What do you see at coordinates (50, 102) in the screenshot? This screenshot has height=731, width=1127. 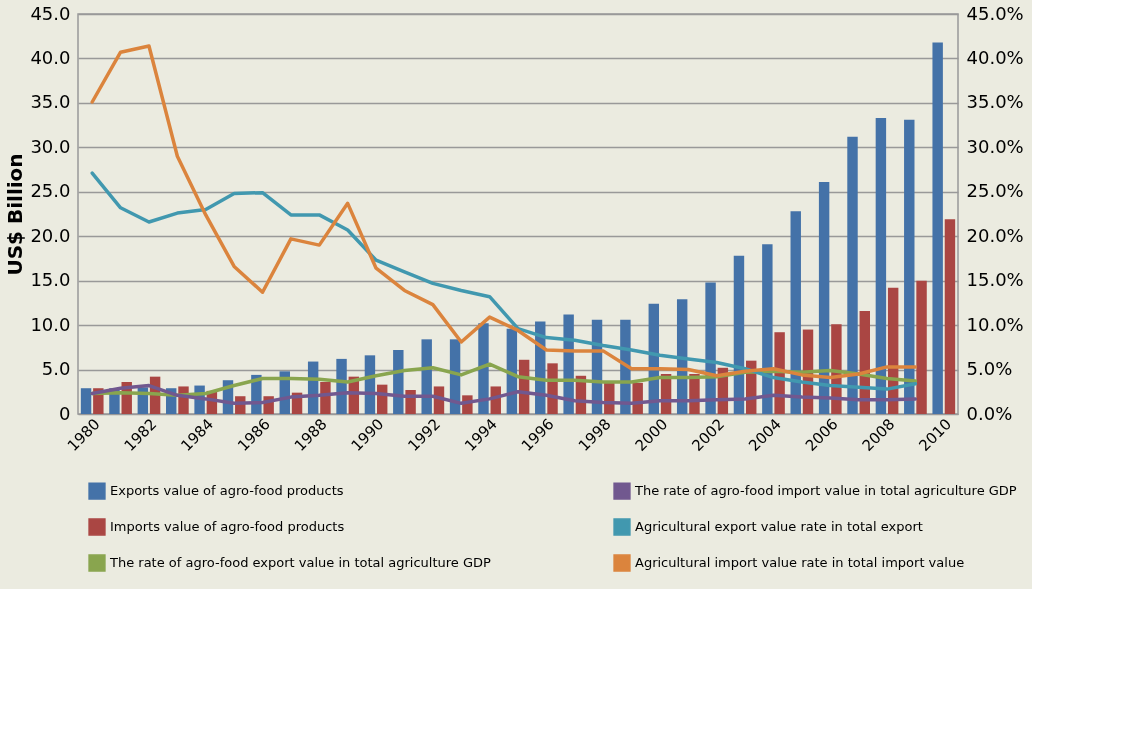 I see `y-tick-label: 35.0` at bounding box center [50, 102].